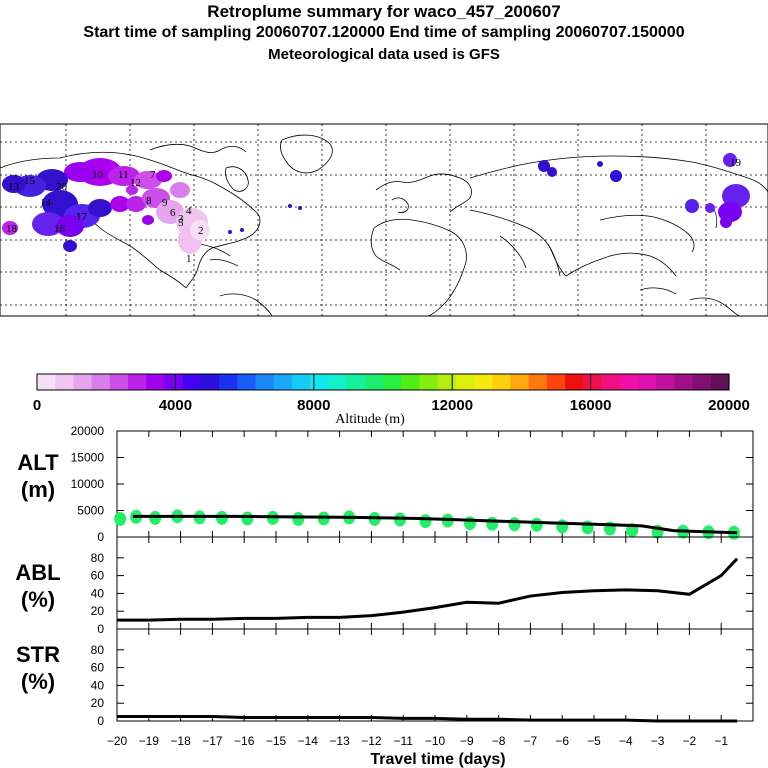  What do you see at coordinates (30, 181) in the screenshot?
I see `plume-day-label: 15` at bounding box center [30, 181].